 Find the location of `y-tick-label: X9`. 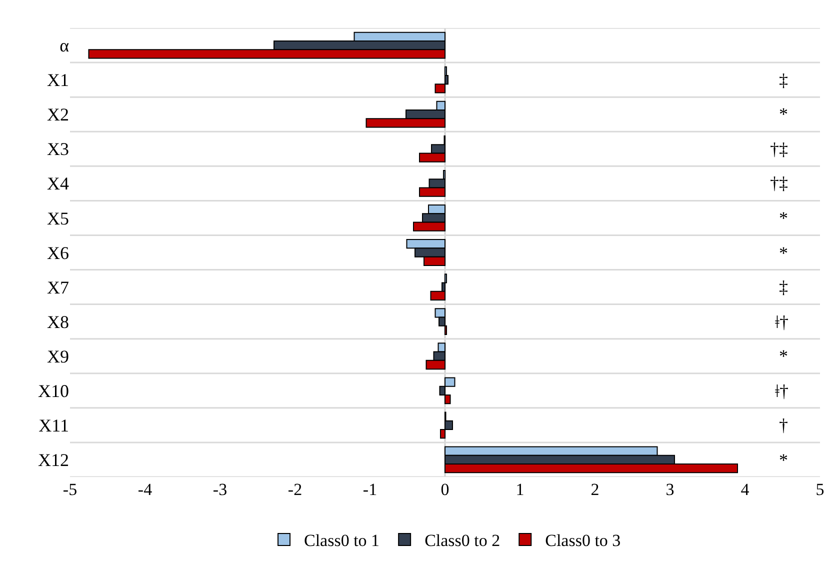

y-tick-label: X9 is located at coordinates (58, 356).